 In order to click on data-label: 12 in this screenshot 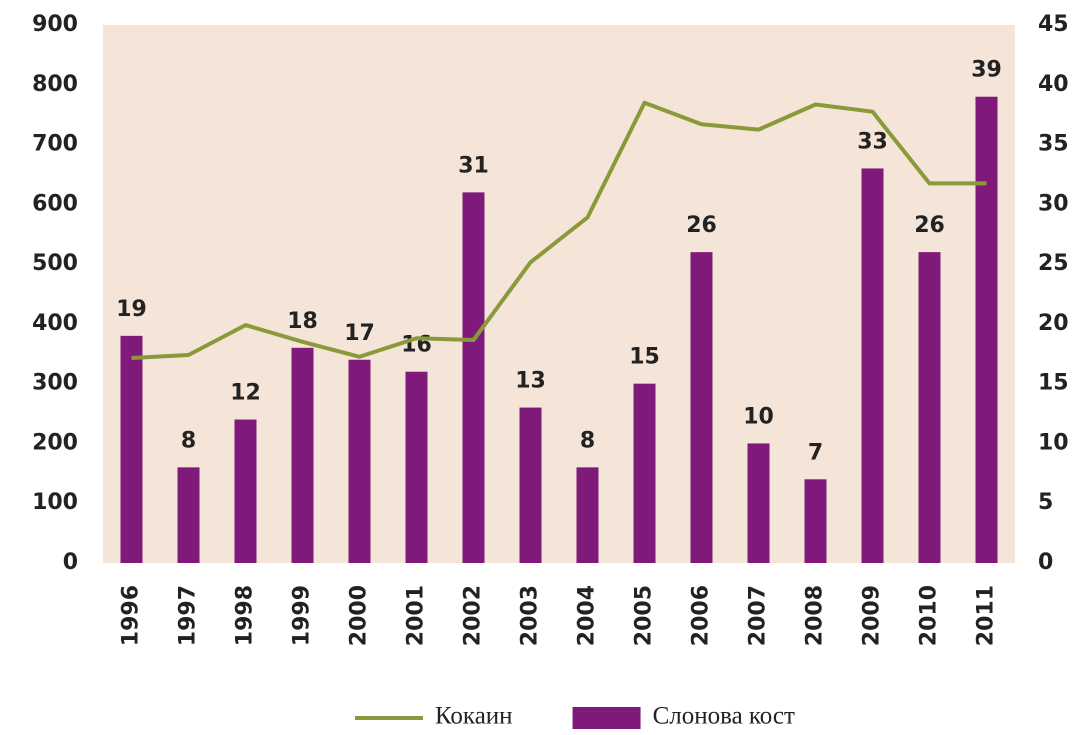, I will do `click(245, 393)`.